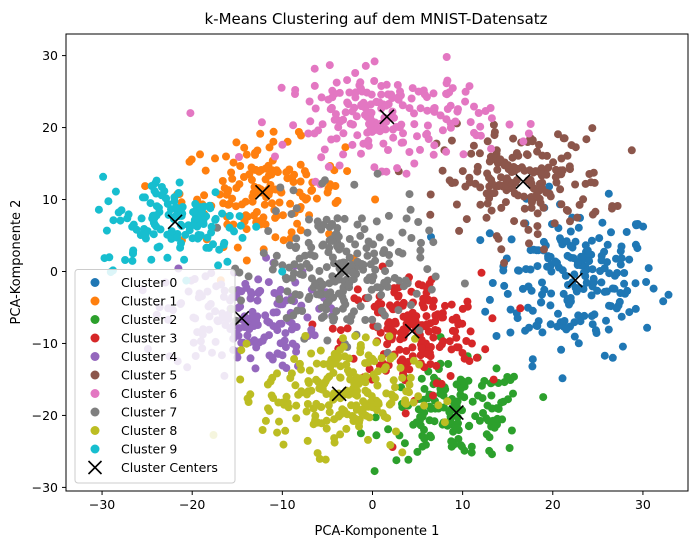 The height and width of the screenshot is (547, 698). Describe the element at coordinates (155, 376) in the screenshot. I see `legend-box` at that location.